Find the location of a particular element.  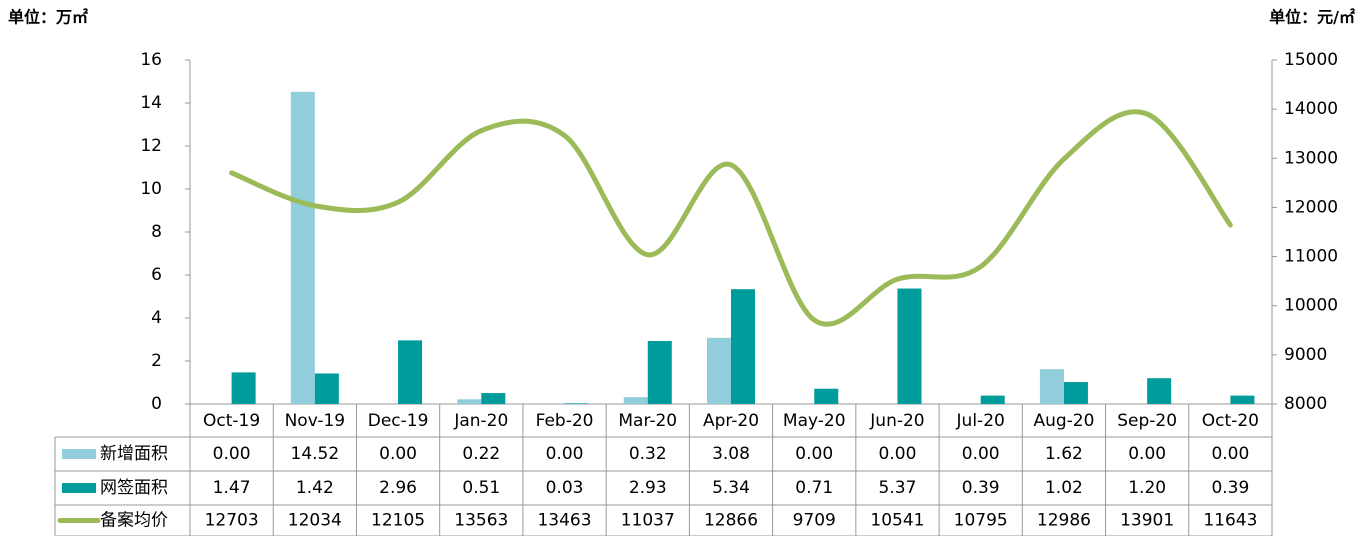

x-tick-label: Apr-20 is located at coordinates (731, 421).